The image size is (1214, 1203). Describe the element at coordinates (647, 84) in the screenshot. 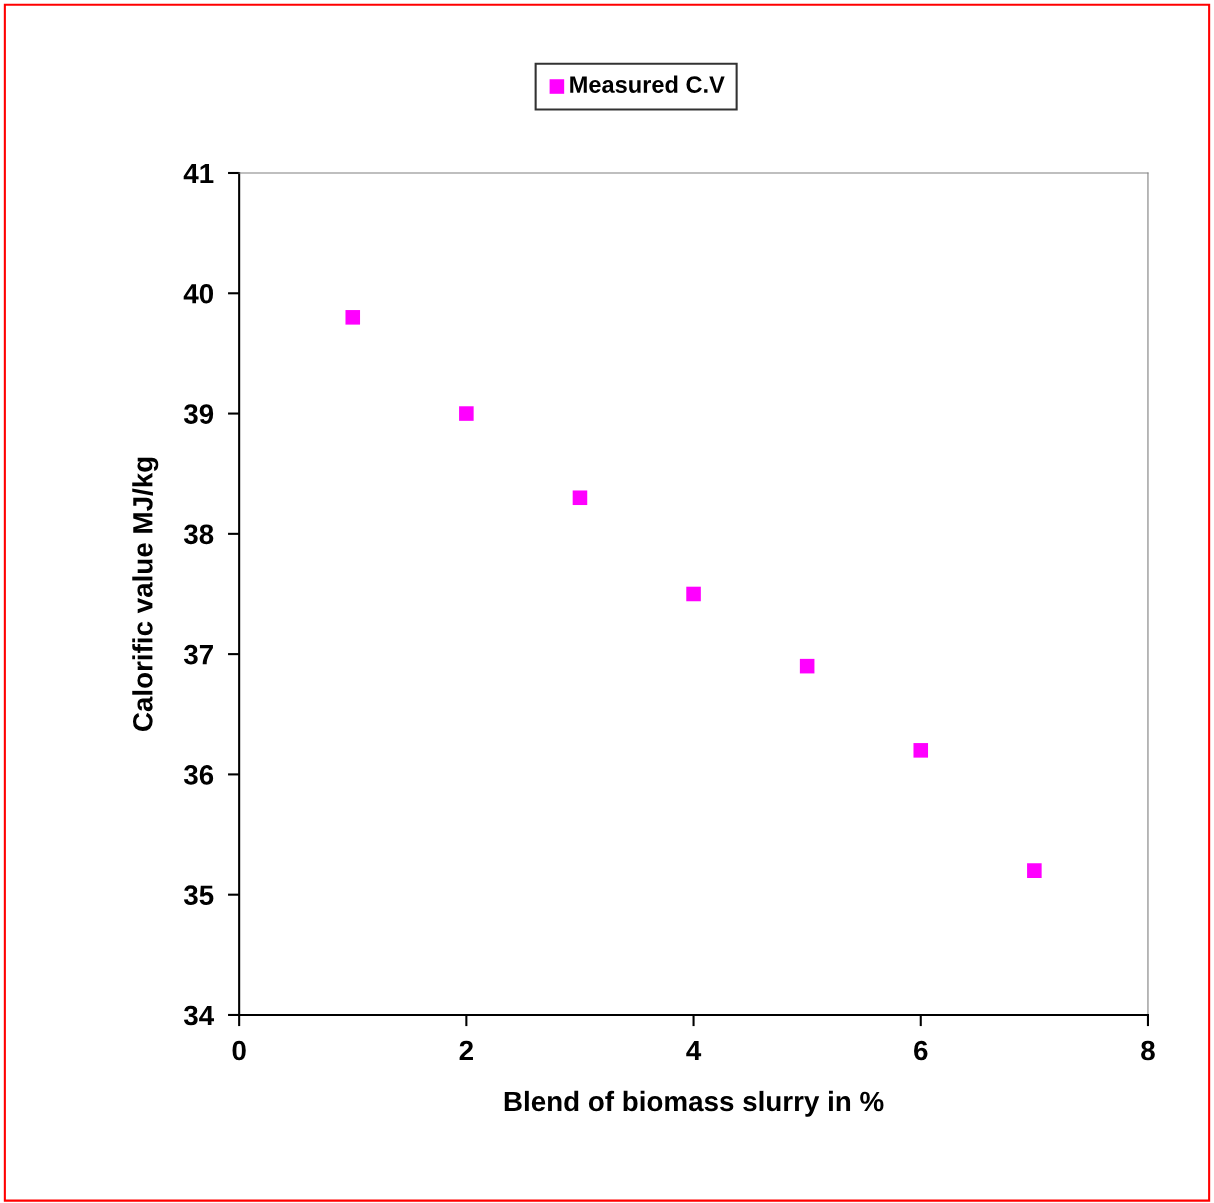

I see `legend-label: Measured C.V` at that location.